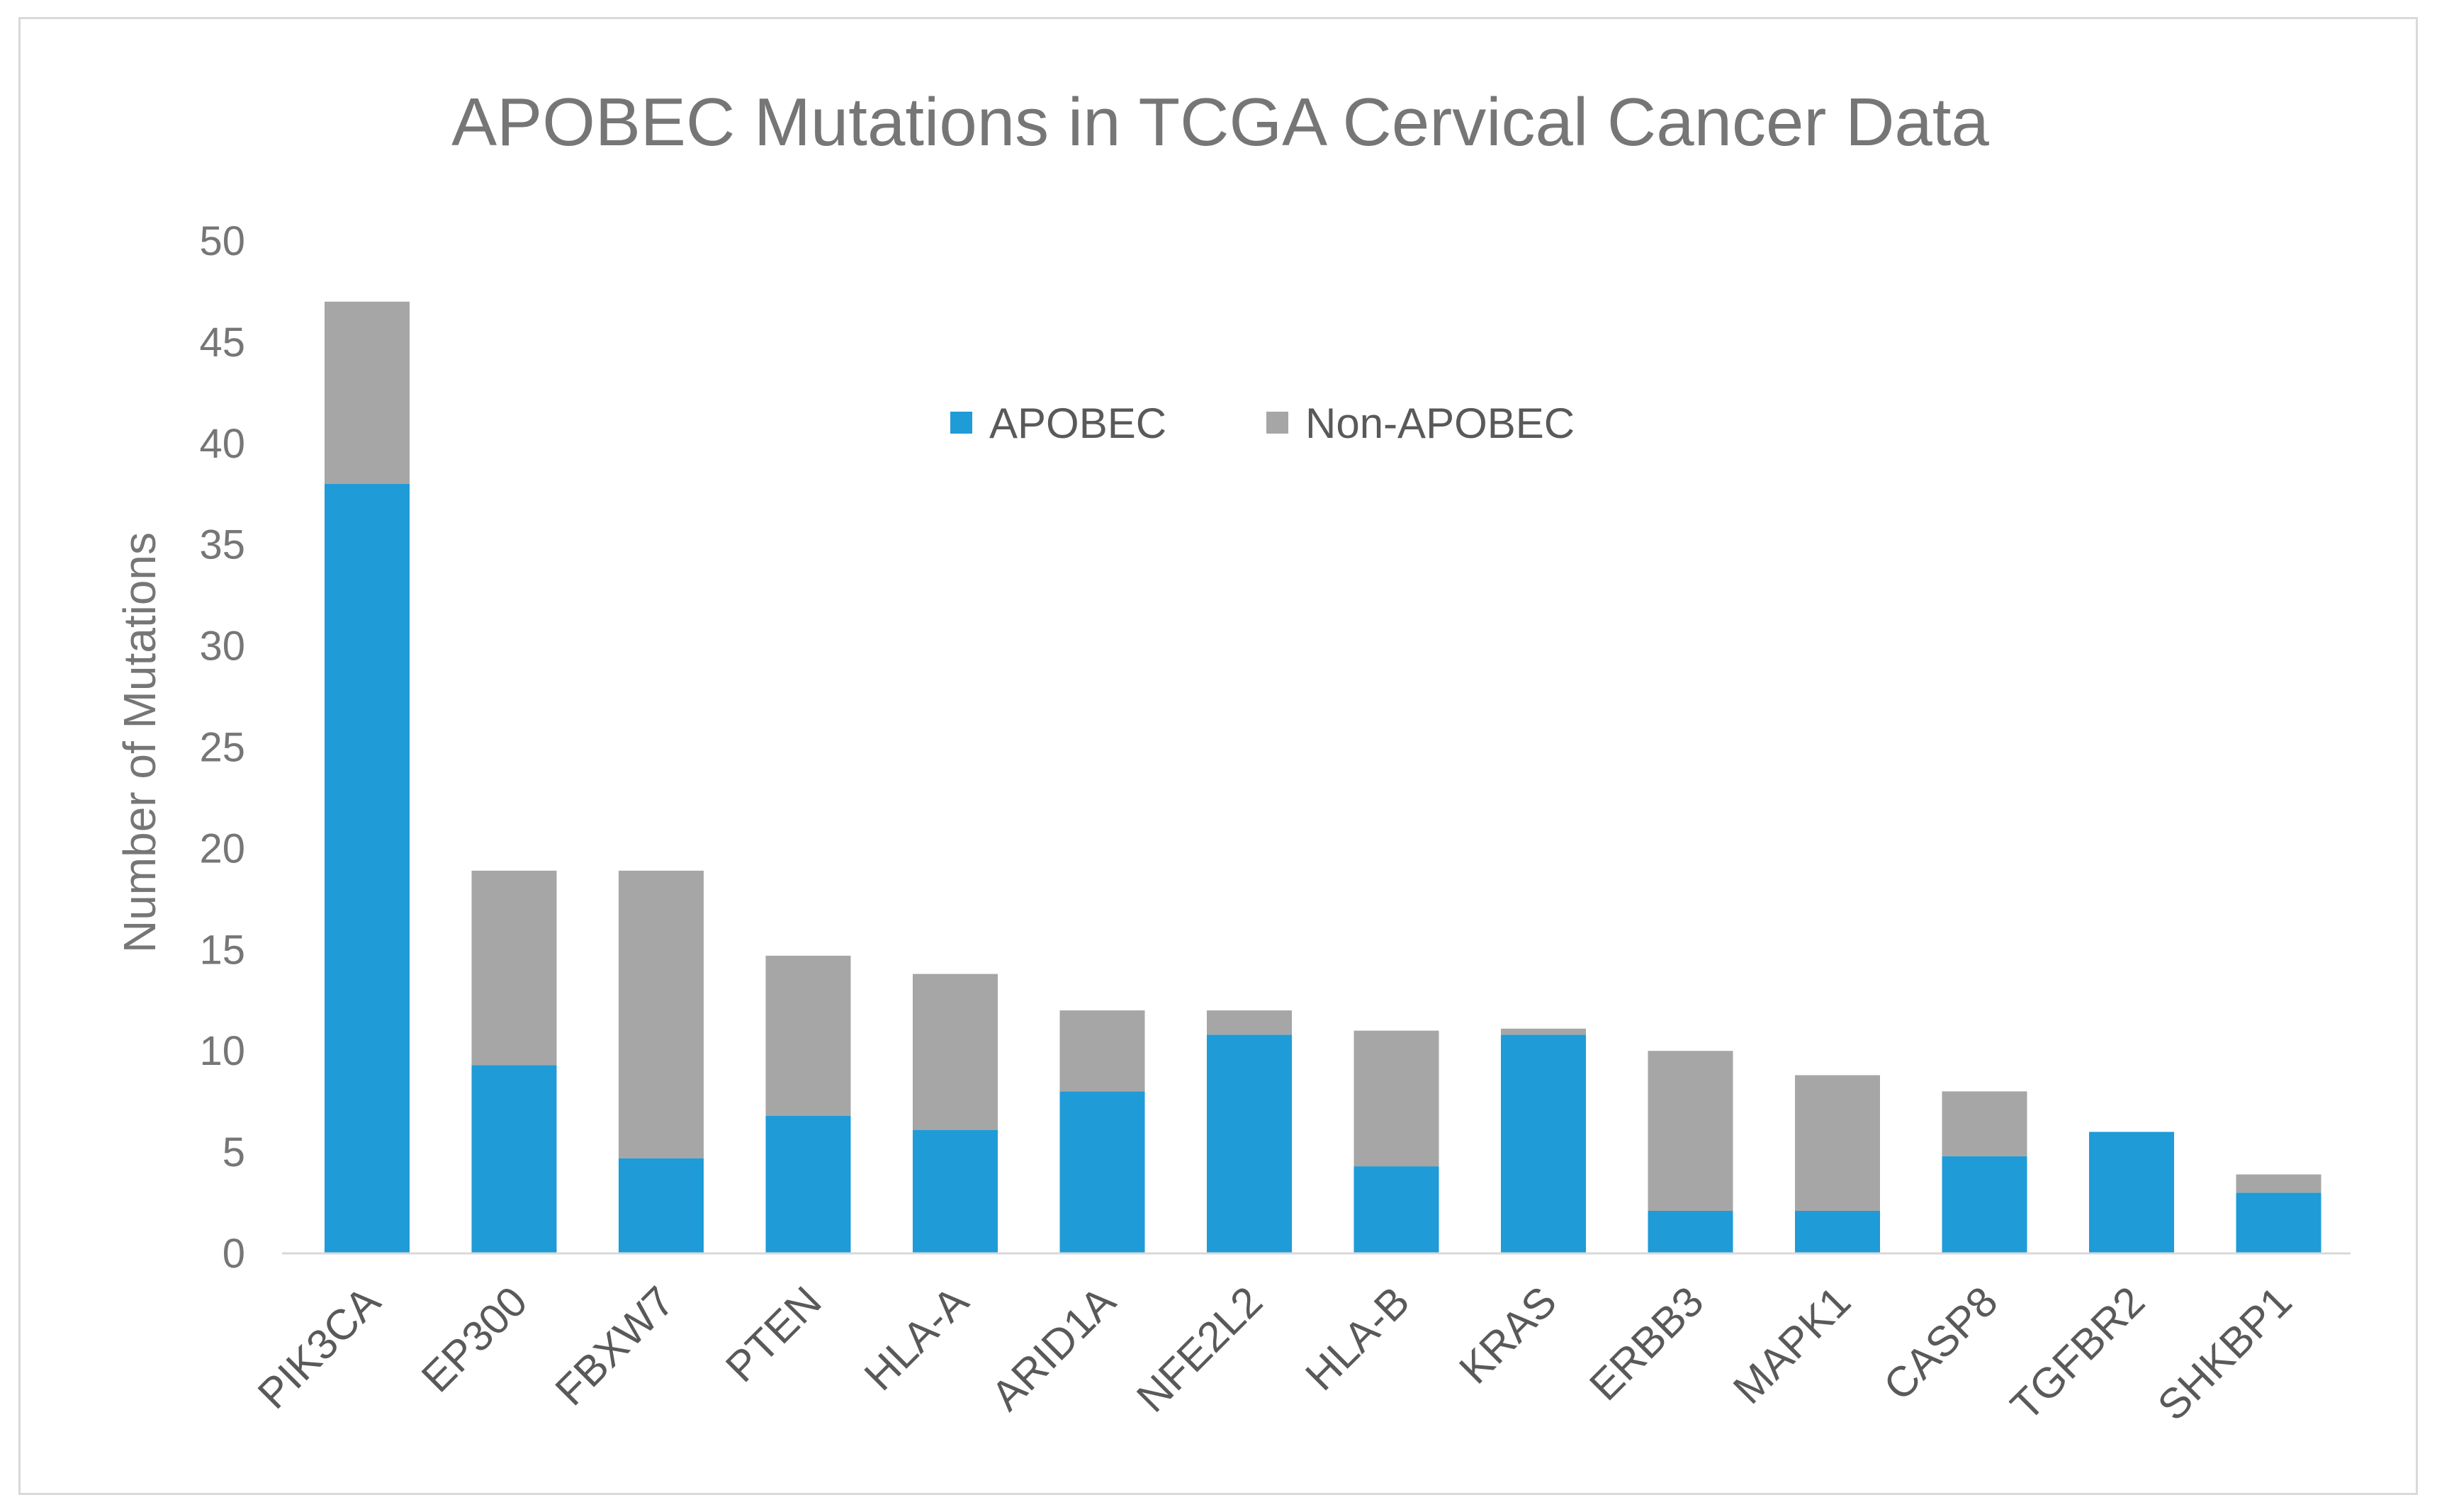  I want to click on bar-non-apobec-shkbp1, so click(2278, 1183).